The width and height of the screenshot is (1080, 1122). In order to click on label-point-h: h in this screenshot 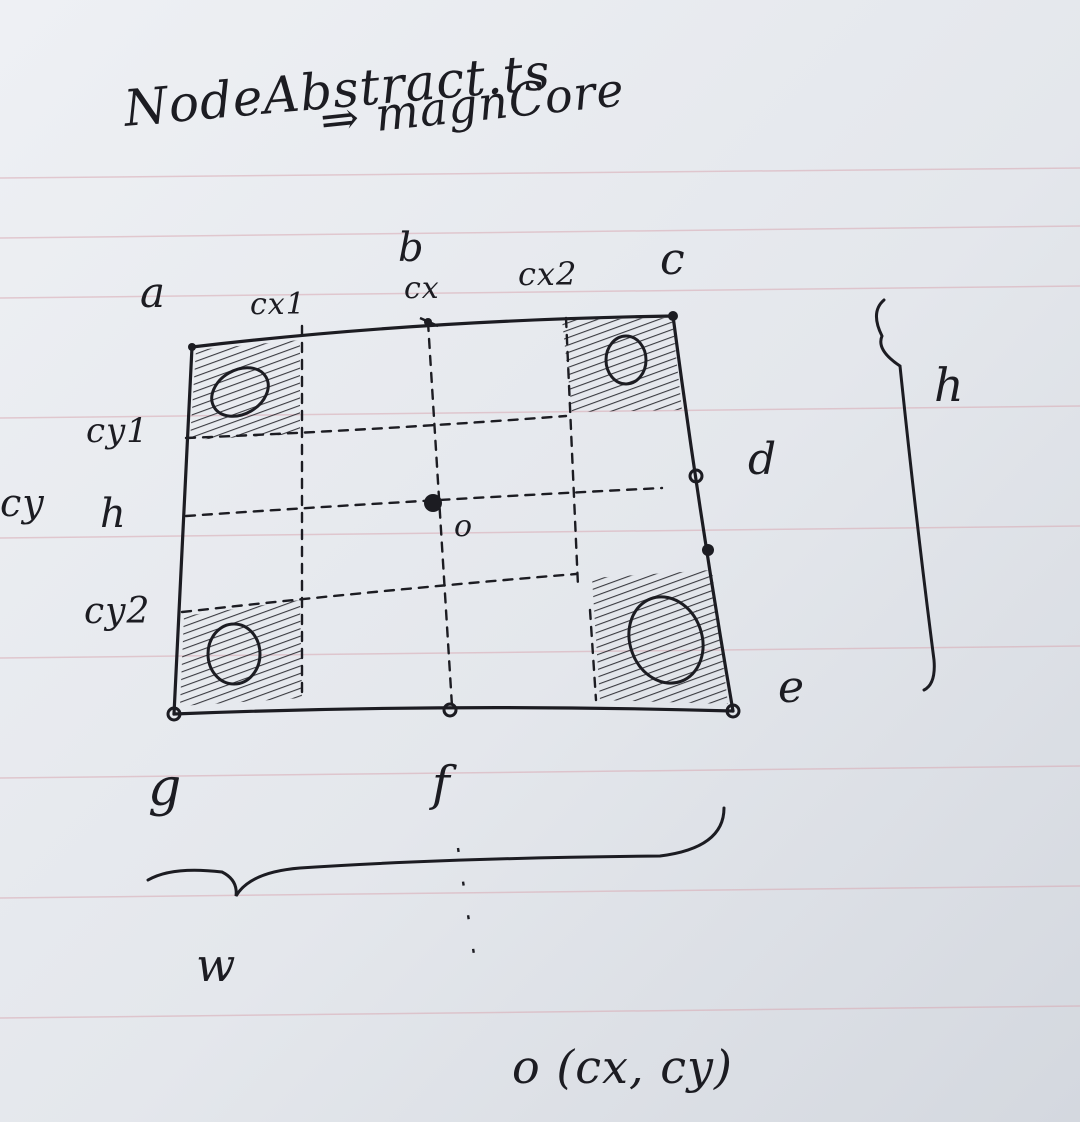, I will do `click(113, 514)`.